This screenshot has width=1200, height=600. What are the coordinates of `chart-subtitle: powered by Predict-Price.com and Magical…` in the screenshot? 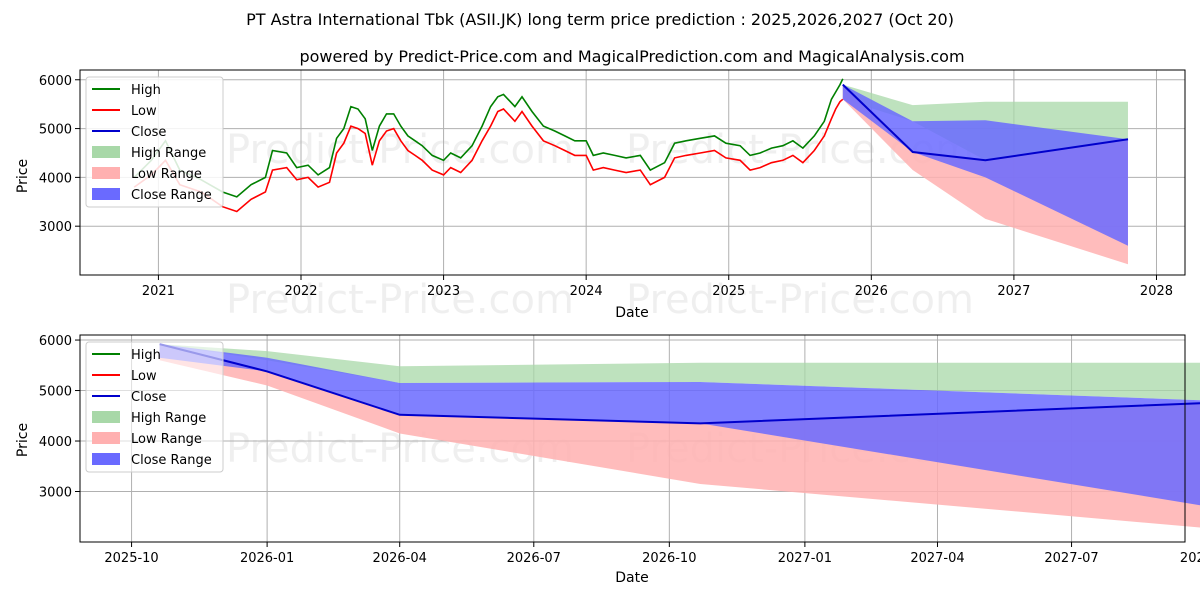 It's located at (631, 56).